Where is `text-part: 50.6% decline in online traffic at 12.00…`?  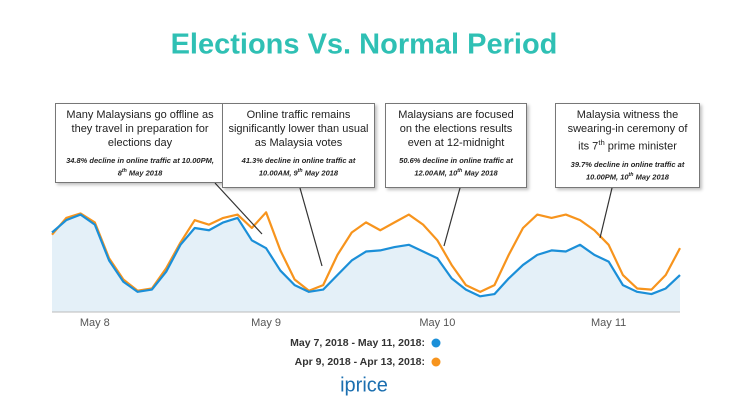 text-part: 50.6% decline in online traffic at 12.00… is located at coordinates (456, 167).